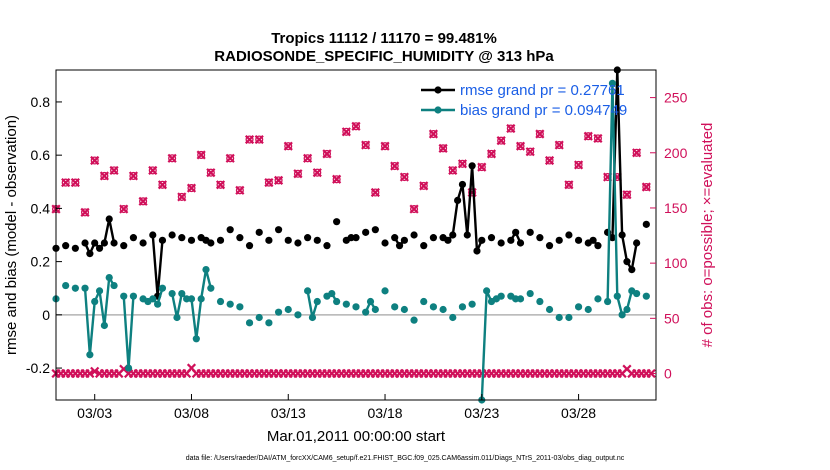  I want to click on x-tick-label: 03/18, so click(385, 413).